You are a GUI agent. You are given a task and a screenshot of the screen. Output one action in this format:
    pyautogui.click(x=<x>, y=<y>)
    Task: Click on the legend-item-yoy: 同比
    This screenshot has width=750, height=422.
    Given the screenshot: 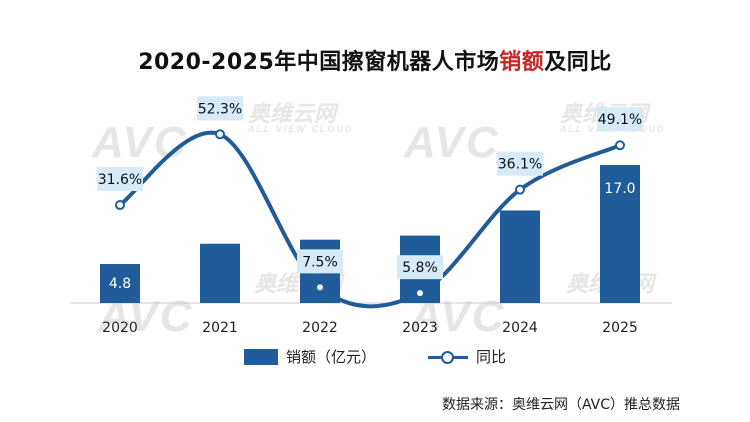 What is the action you would take?
    pyautogui.click(x=467, y=356)
    